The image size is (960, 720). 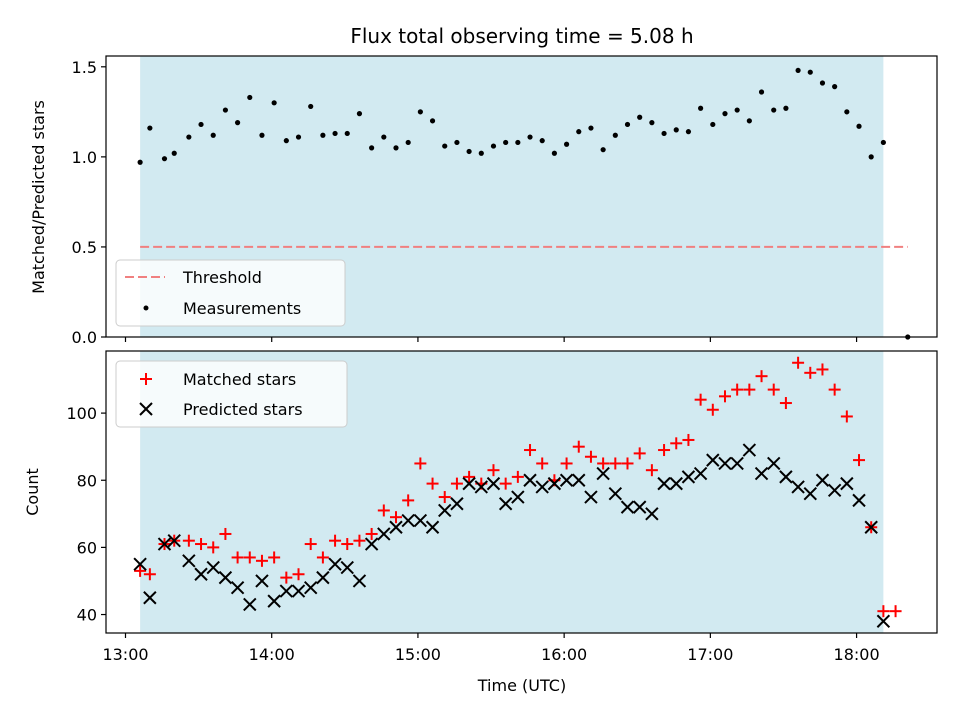 I want to click on x-tick-label: 17:00, so click(x=710, y=654).